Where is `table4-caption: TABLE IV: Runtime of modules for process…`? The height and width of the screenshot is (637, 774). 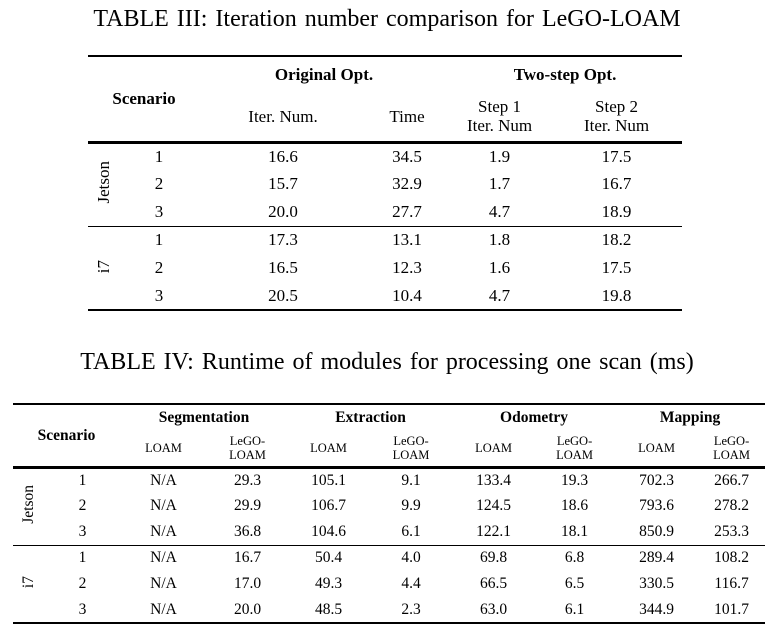 table4-caption: TABLE IV: Runtime of modules for process… is located at coordinates (387, 362).